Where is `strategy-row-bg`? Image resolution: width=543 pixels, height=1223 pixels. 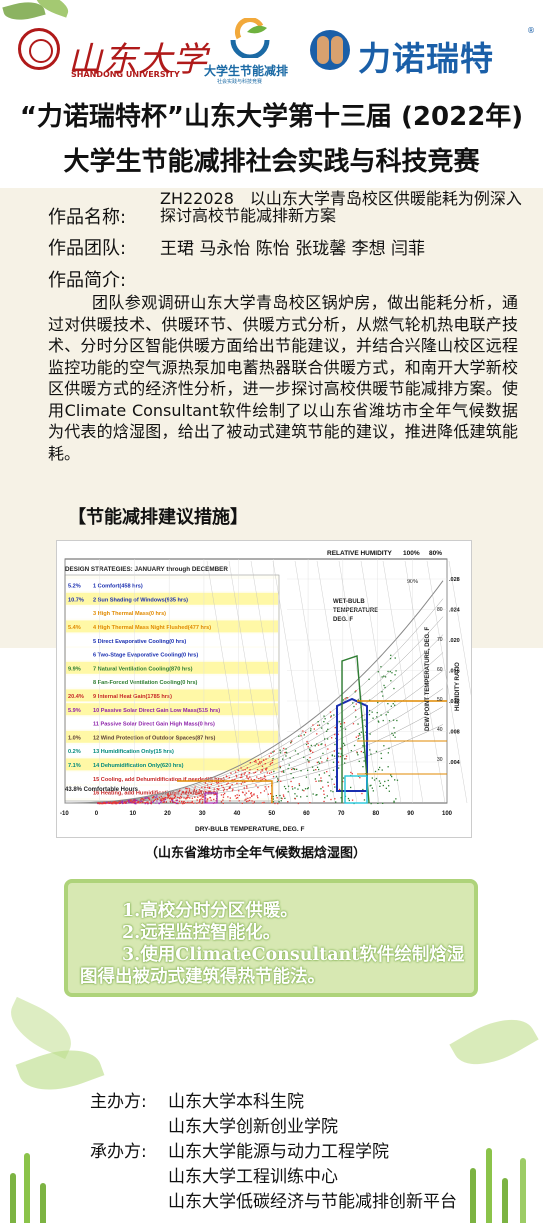
strategy-row-bg is located at coordinates (172, 640).